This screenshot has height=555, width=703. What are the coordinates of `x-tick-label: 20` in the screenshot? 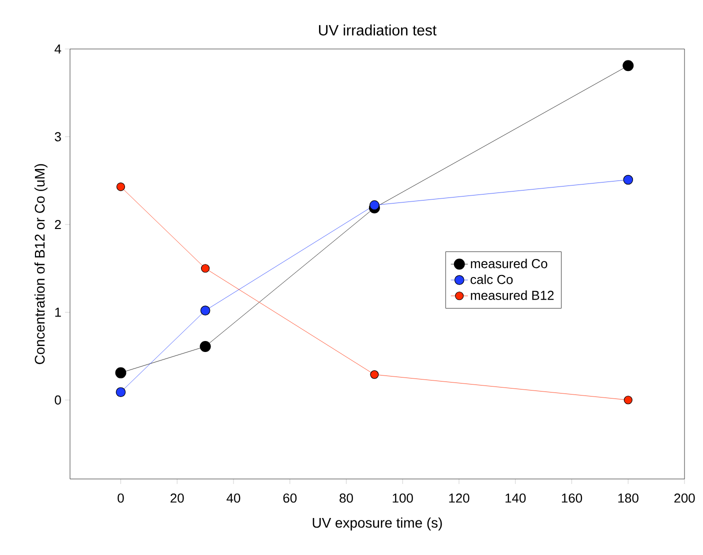 It's located at (177, 498).